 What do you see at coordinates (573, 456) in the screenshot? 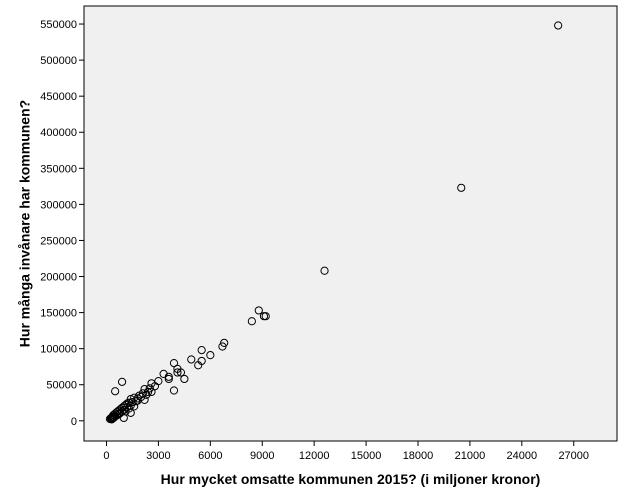
I see `x-tick-label: 27000` at bounding box center [573, 456].